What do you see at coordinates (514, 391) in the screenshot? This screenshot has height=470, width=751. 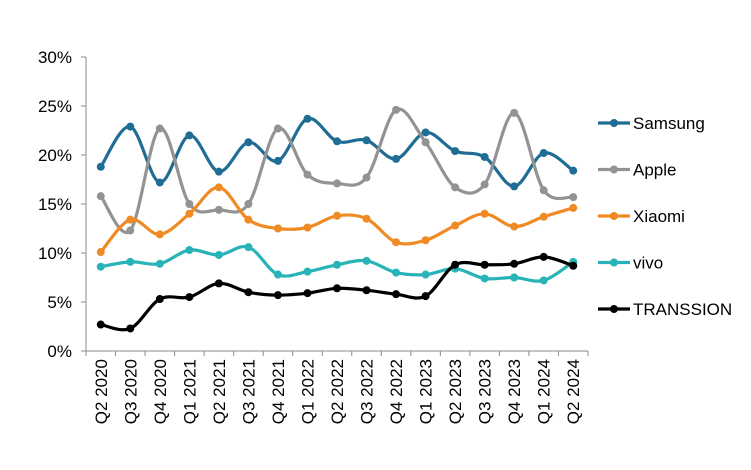 I see `x-tick-label: Q4 2023` at bounding box center [514, 391].